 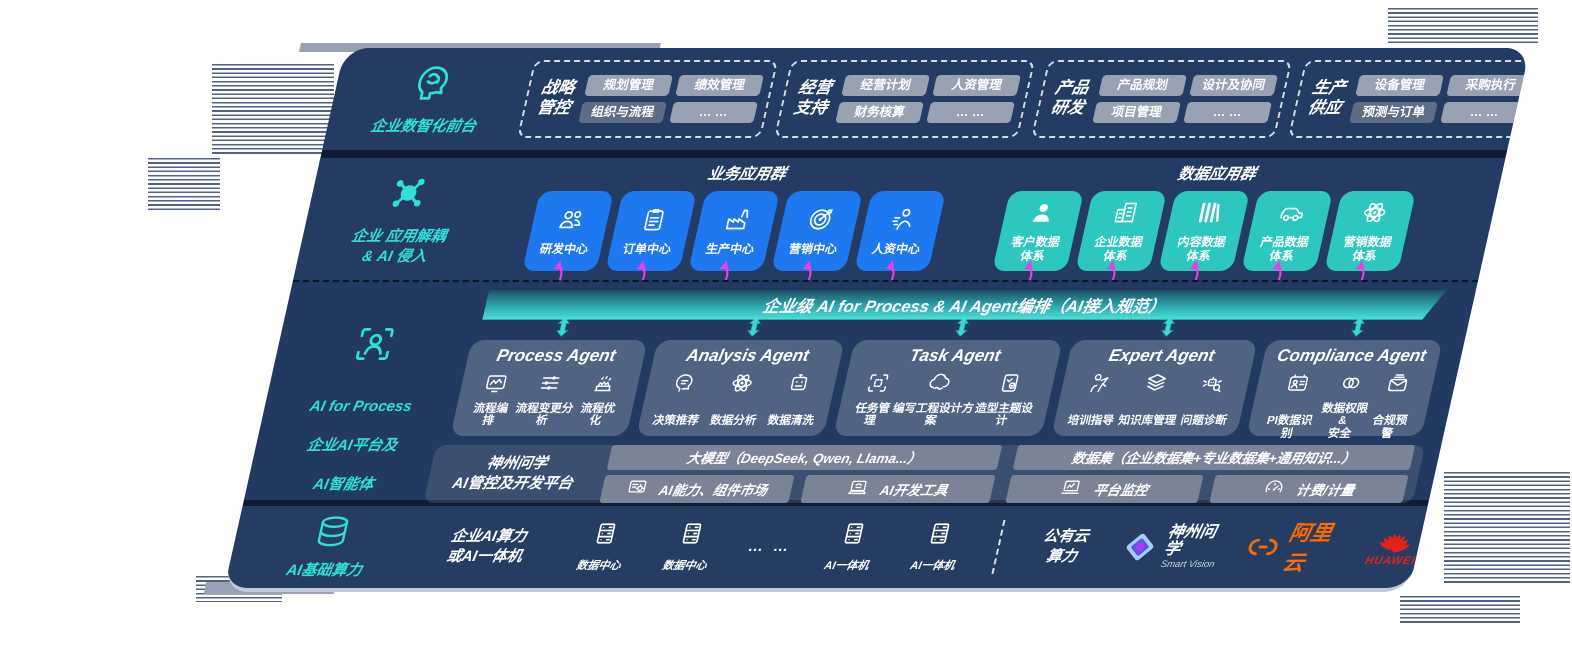 I want to click on decor-stripes-top-left, so click(x=273, y=109).